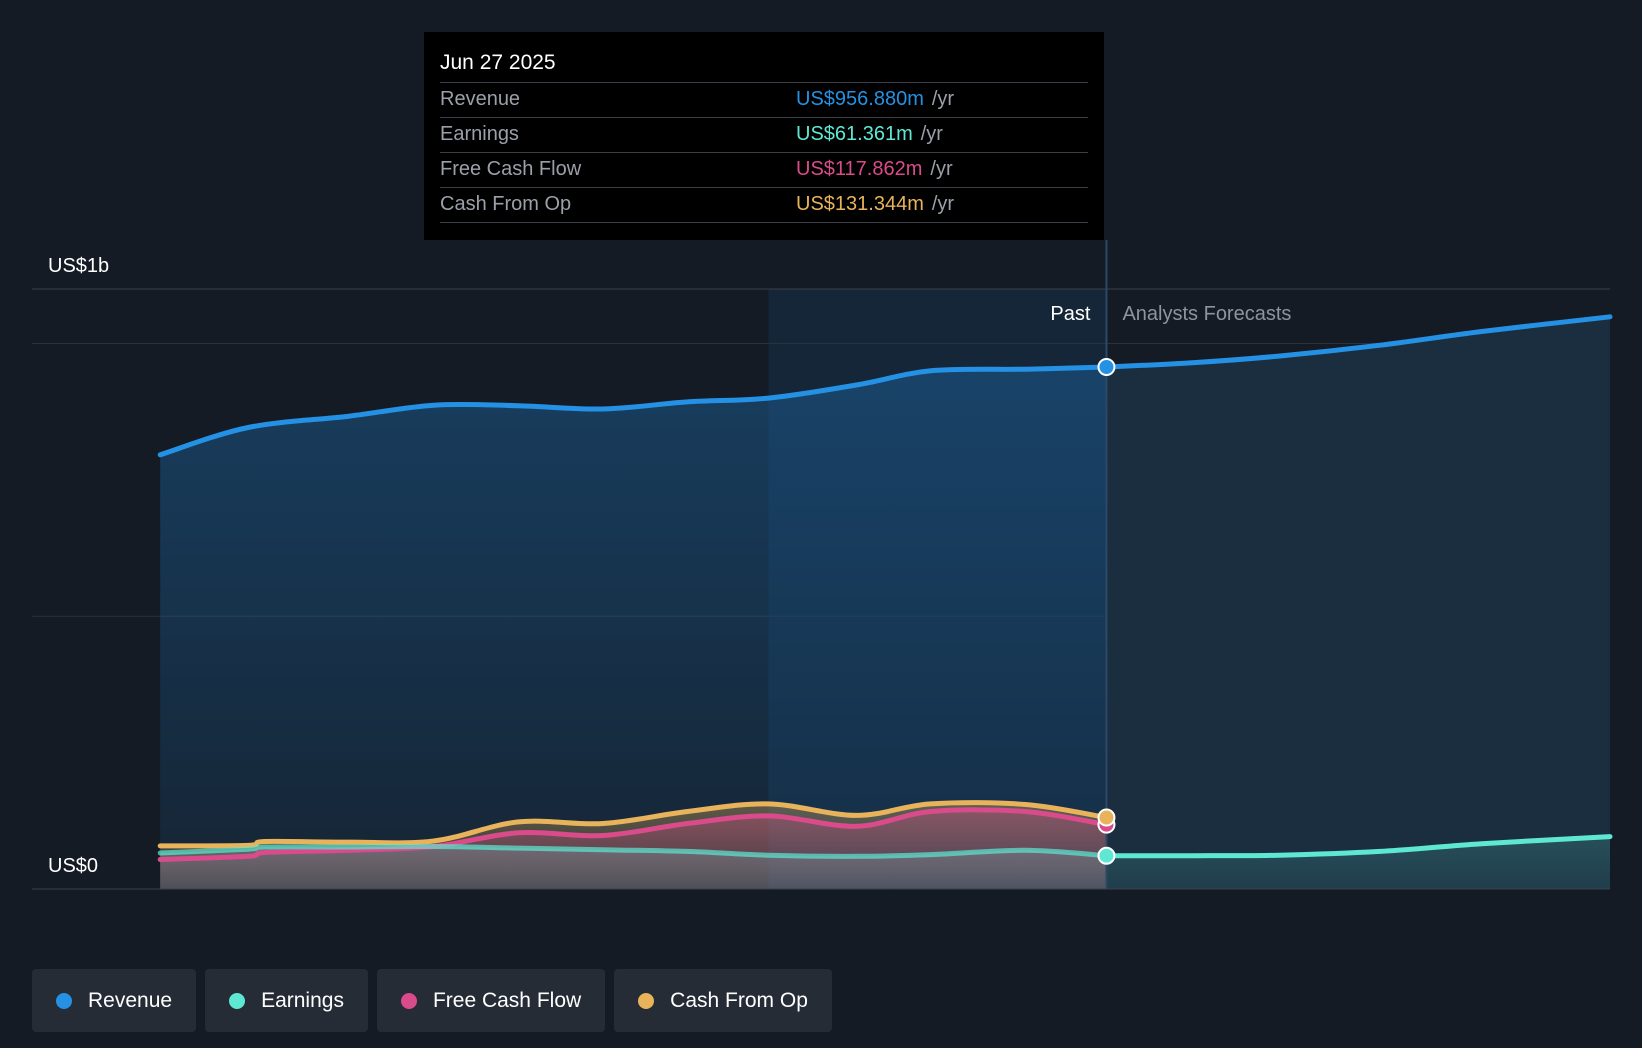 Image resolution: width=1642 pixels, height=1048 pixels. What do you see at coordinates (506, 204) in the screenshot?
I see `tooltip-label: Cash From Op` at bounding box center [506, 204].